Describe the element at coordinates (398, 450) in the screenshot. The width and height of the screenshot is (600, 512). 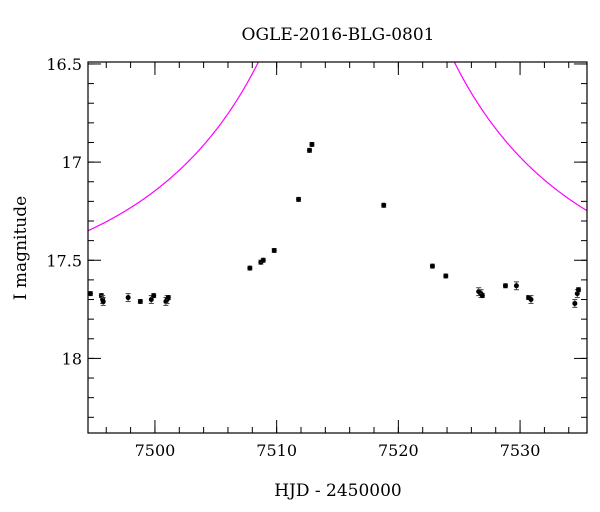
I see `x-tick-label: 7520` at that location.